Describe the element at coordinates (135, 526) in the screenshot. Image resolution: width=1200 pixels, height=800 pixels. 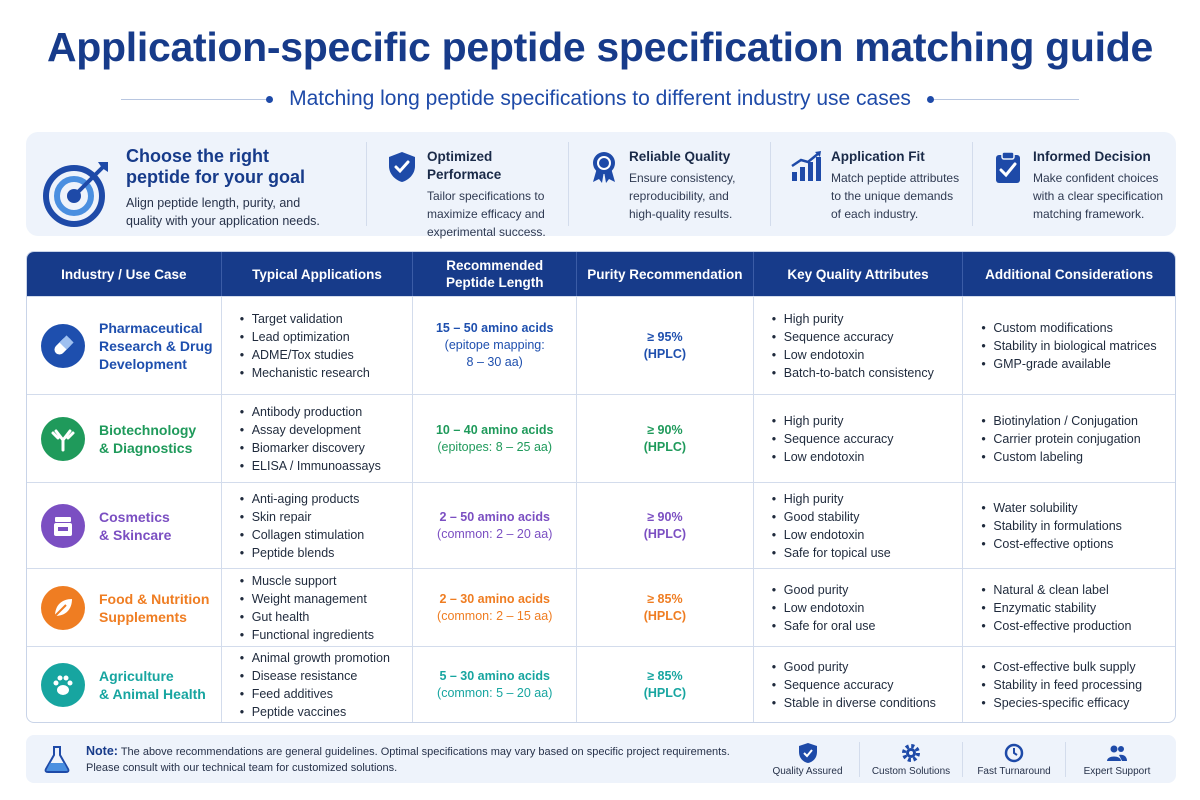
I see `industry-name: Cosmetics & Skincare` at that location.